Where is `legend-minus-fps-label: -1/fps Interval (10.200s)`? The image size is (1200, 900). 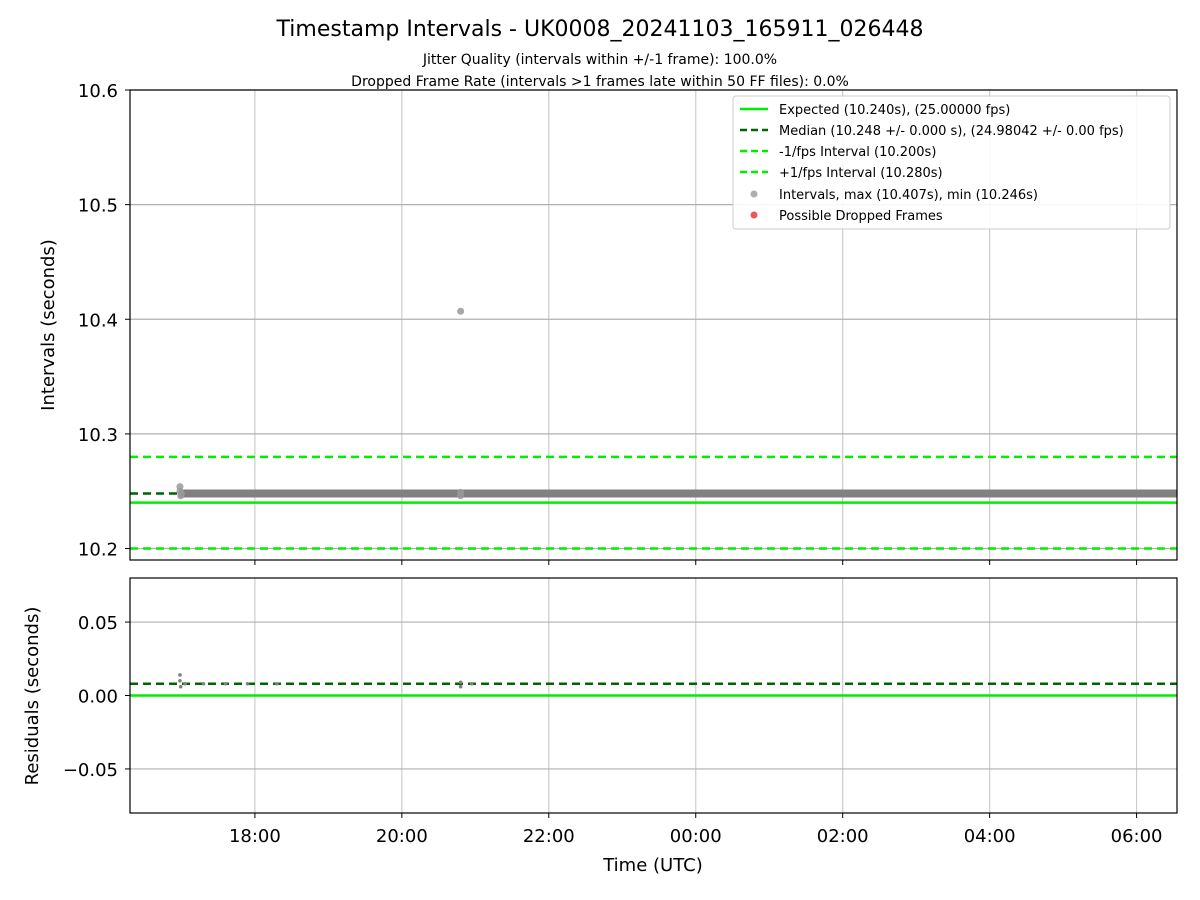
legend-minus-fps-label: -1/fps Interval (10.200s) is located at coordinates (857, 152).